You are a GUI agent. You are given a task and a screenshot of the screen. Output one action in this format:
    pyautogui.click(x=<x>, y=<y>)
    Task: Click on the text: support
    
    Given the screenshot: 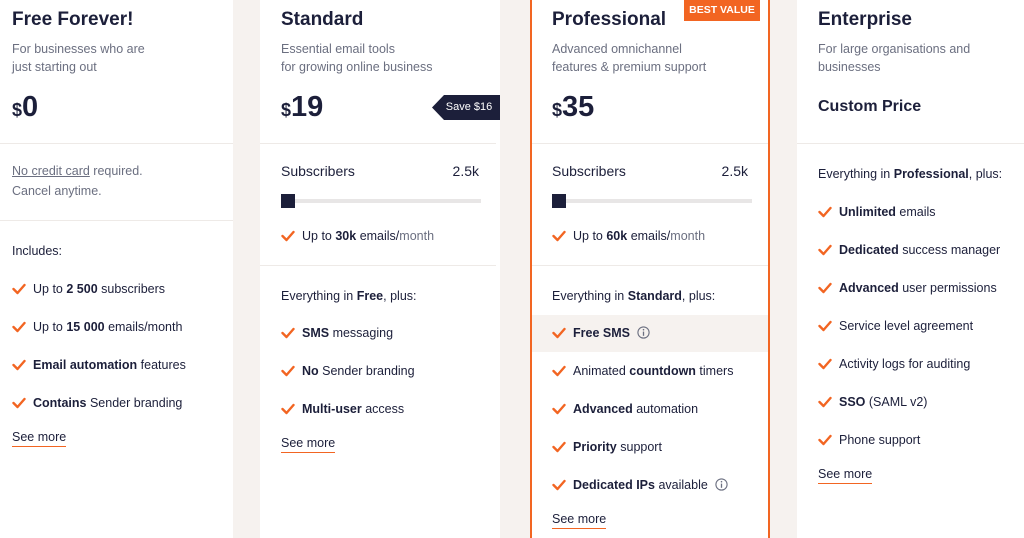 What is the action you would take?
    pyautogui.click(x=639, y=447)
    